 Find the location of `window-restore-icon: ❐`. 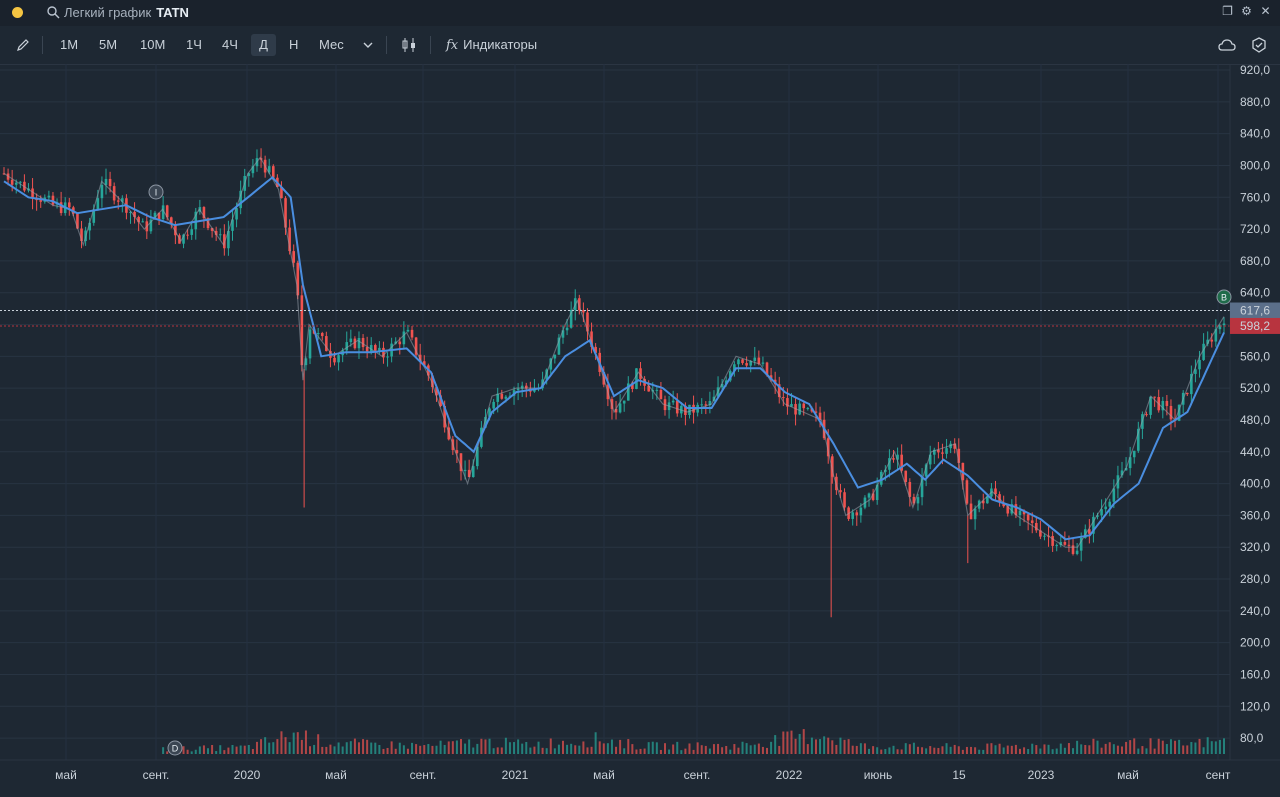

window-restore-icon: ❐ is located at coordinates (1227, 11).